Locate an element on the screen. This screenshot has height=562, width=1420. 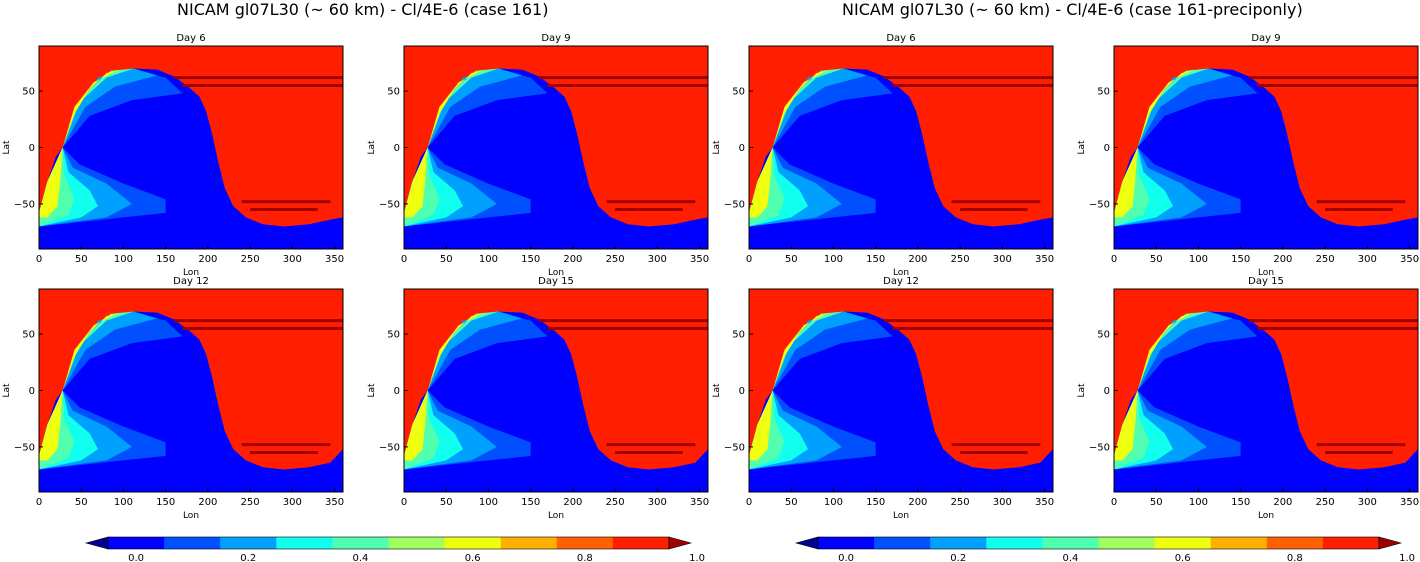
panel-day-day6-0: Day 6 Lon Lat 0 50 100 150 200 250 300 350 50 0 −50 is located at coordinates (173, 155).